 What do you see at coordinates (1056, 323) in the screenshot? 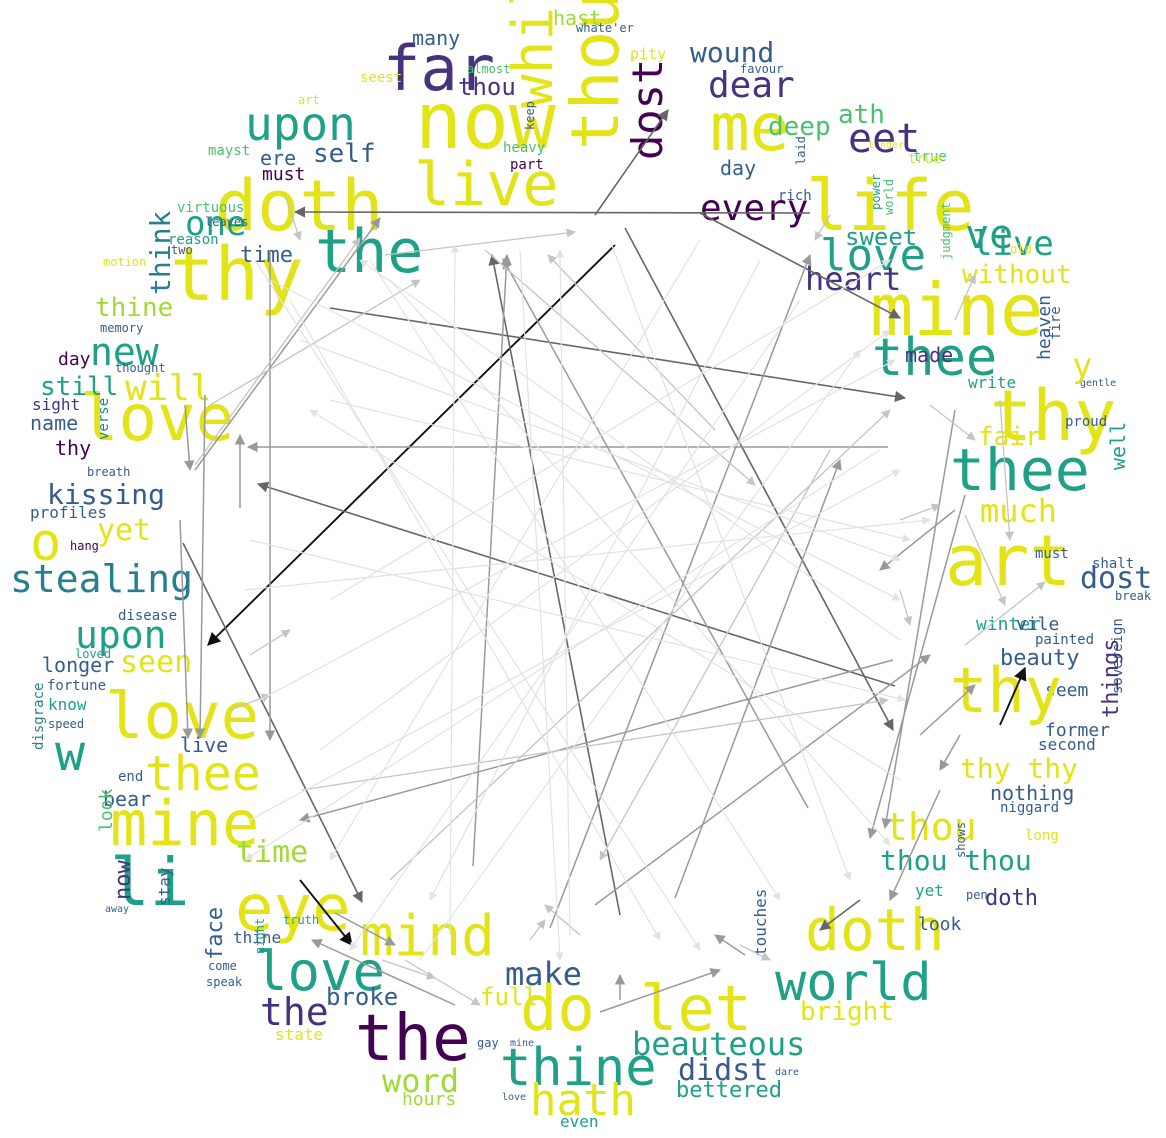
I see `cloud-word-150: fire` at bounding box center [1056, 323].